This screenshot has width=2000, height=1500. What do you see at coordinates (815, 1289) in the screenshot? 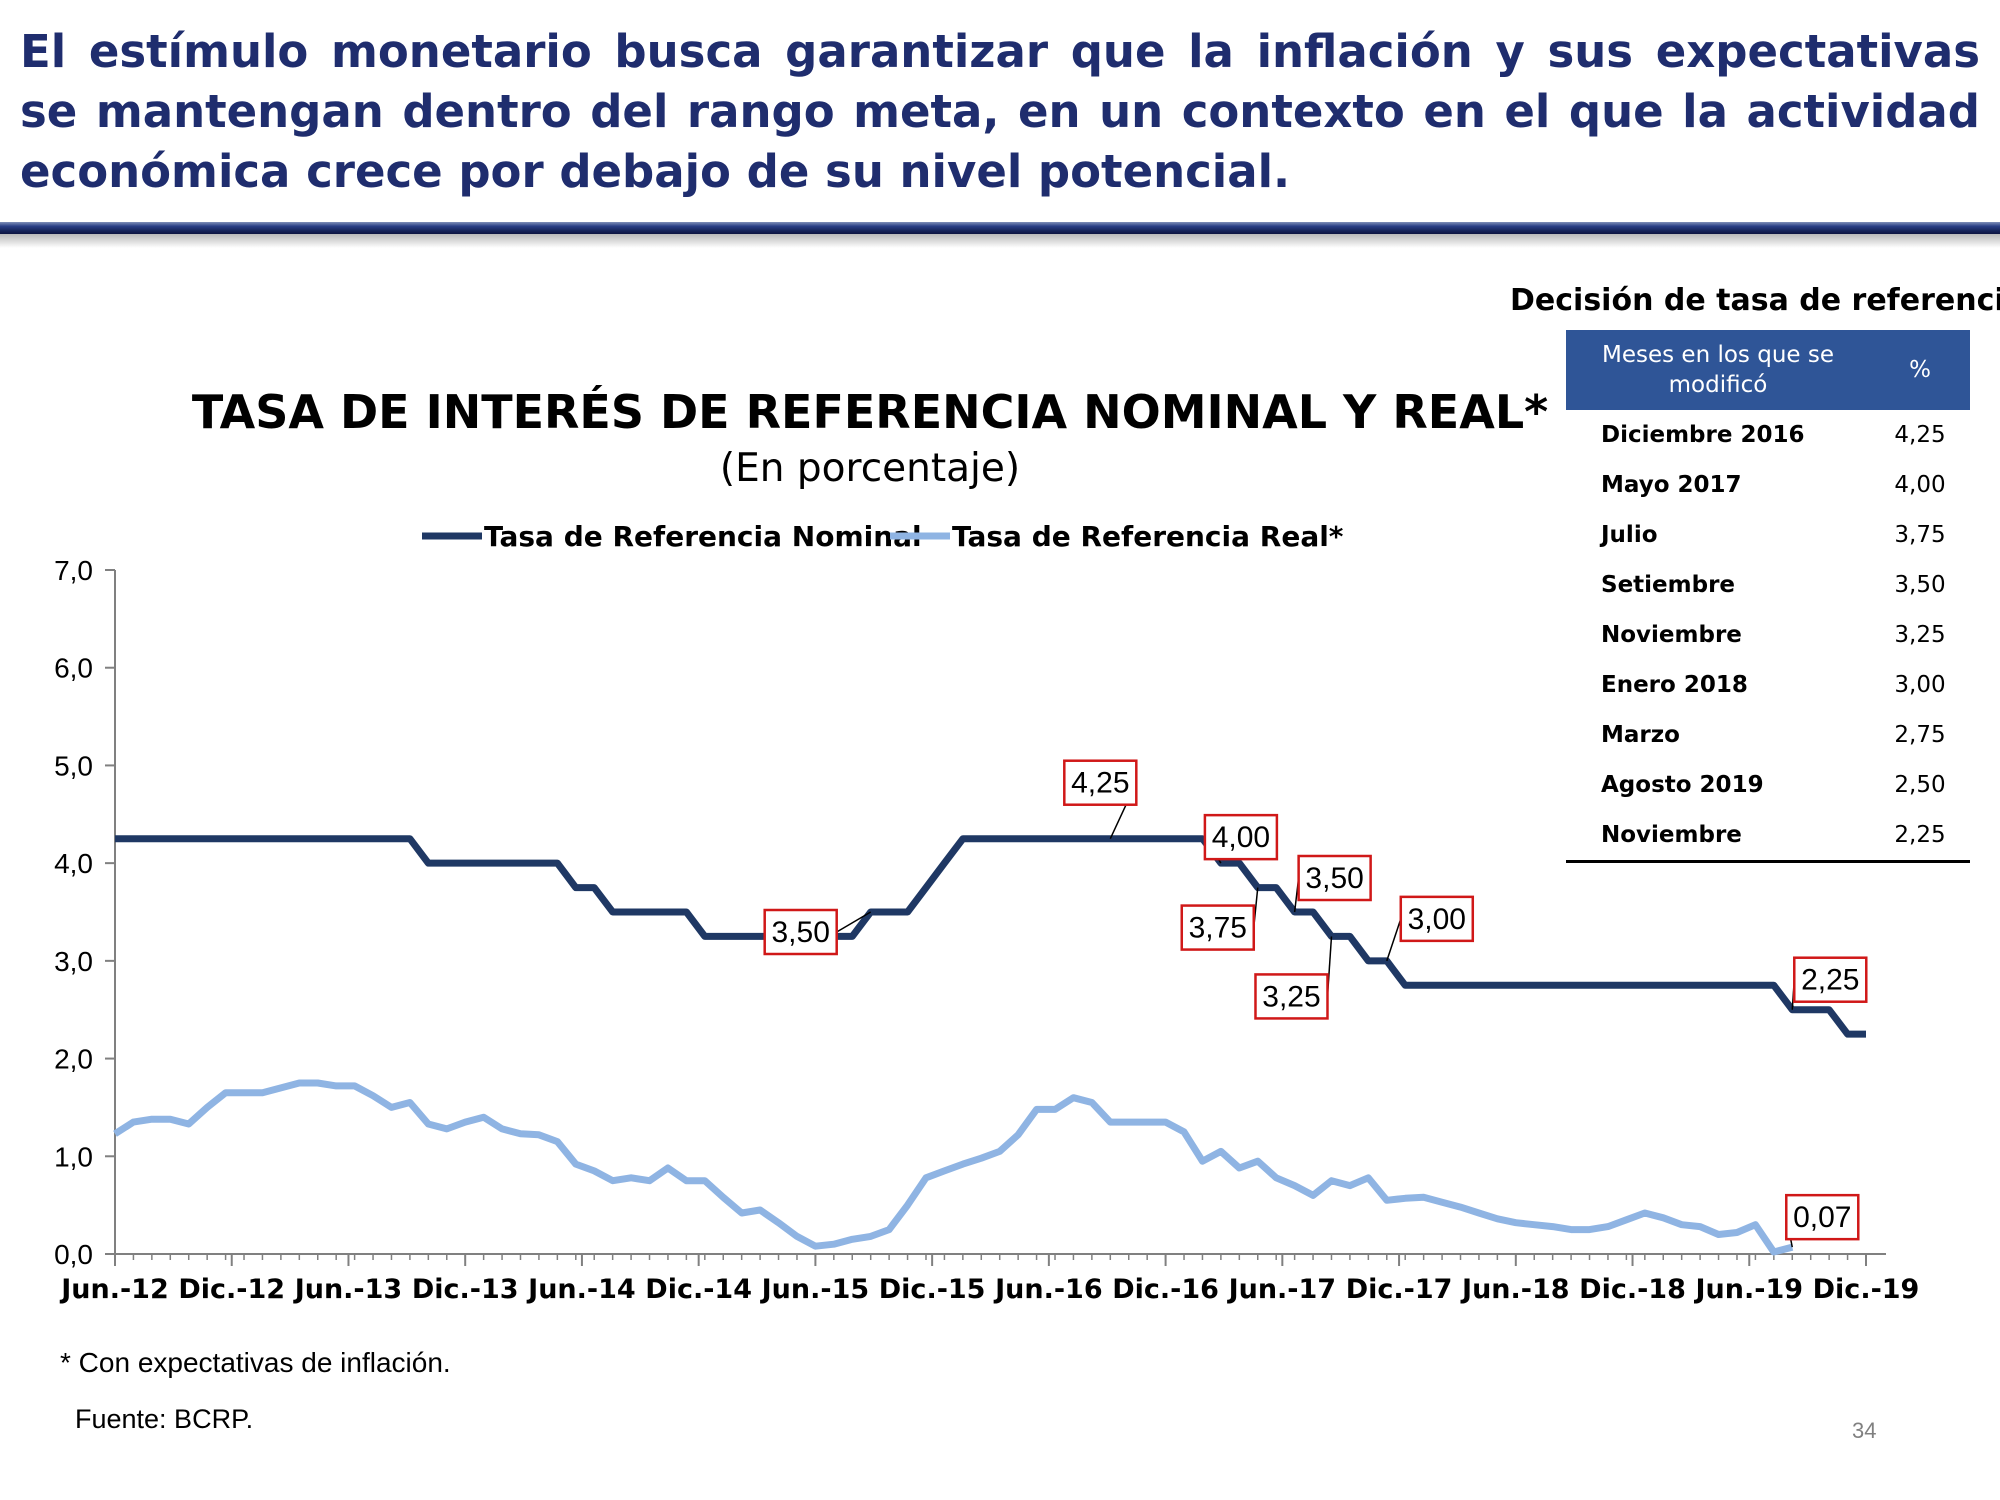
I see `x-tick-label: Jun.-15` at bounding box center [815, 1289].